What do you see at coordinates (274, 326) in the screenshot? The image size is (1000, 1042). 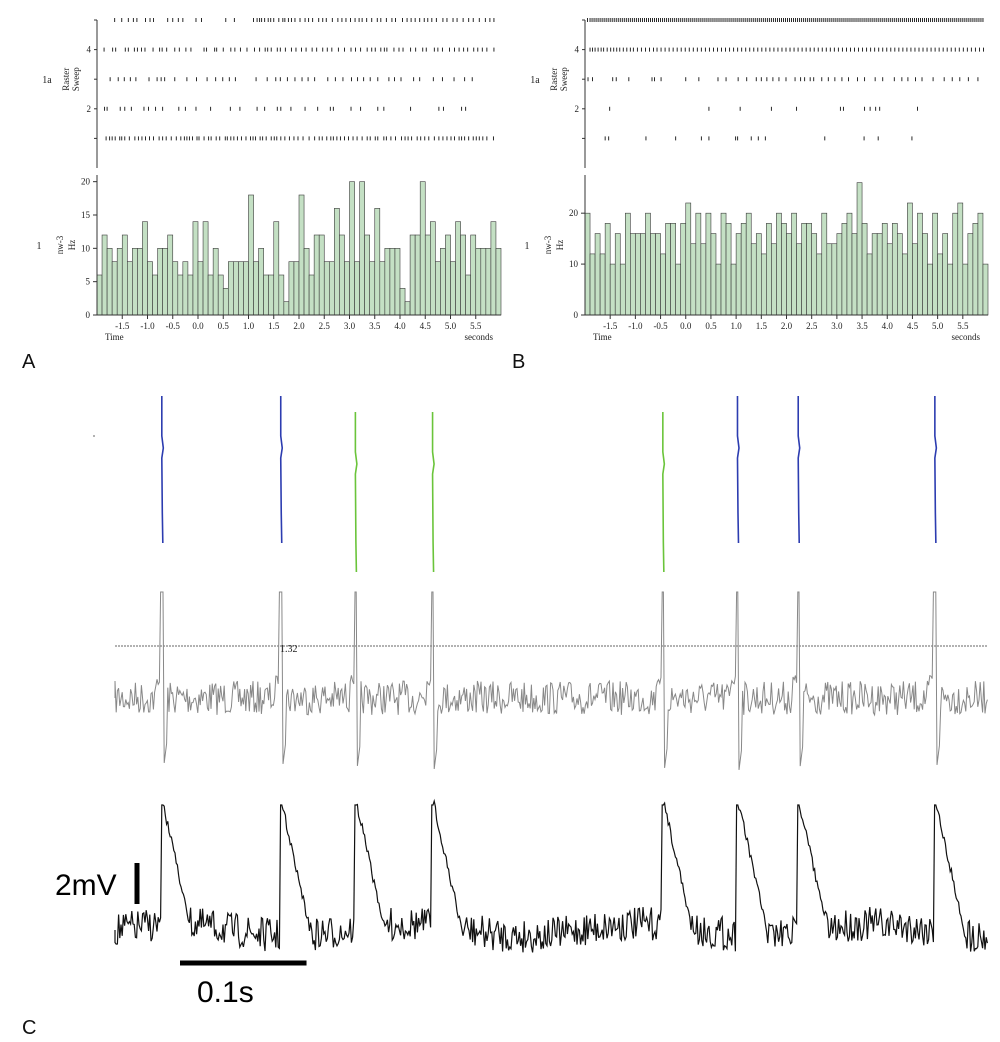 I see `psth-xtick-label: 1.5` at bounding box center [274, 326].